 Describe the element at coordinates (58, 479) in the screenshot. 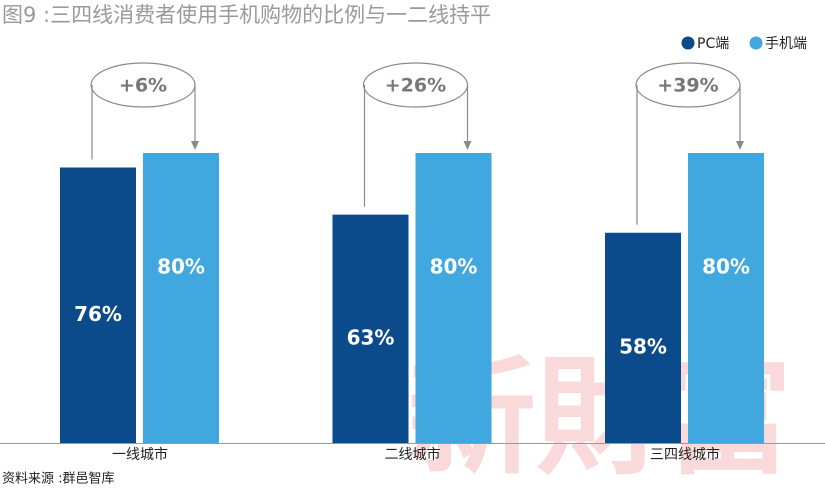

I see `source-note: 资料来源 :群邑智库` at that location.